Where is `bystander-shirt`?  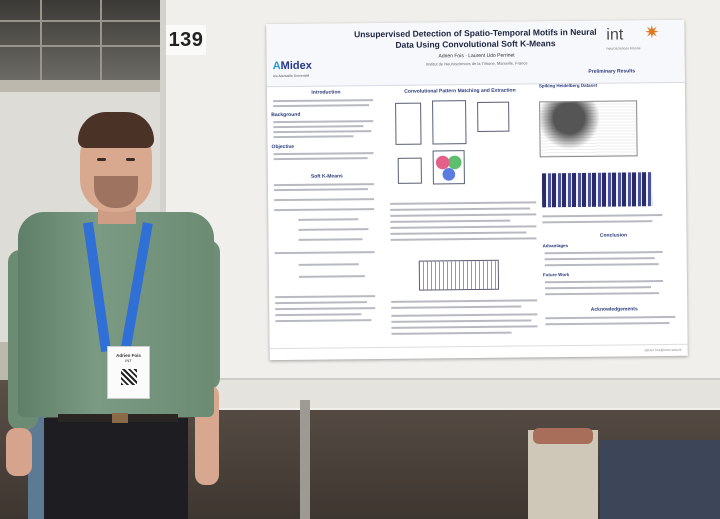
bystander-shirt is located at coordinates (660, 479).